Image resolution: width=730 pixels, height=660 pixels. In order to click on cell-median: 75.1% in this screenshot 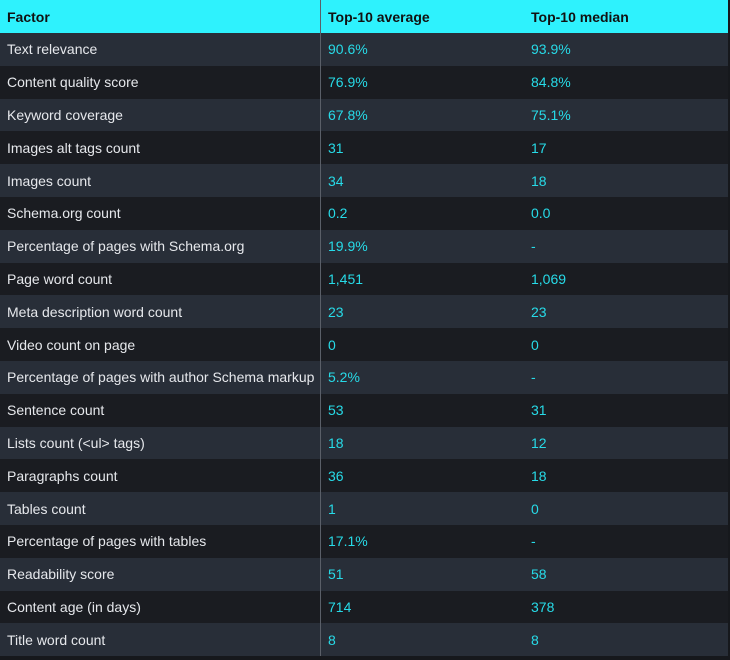, I will do `click(626, 115)`.